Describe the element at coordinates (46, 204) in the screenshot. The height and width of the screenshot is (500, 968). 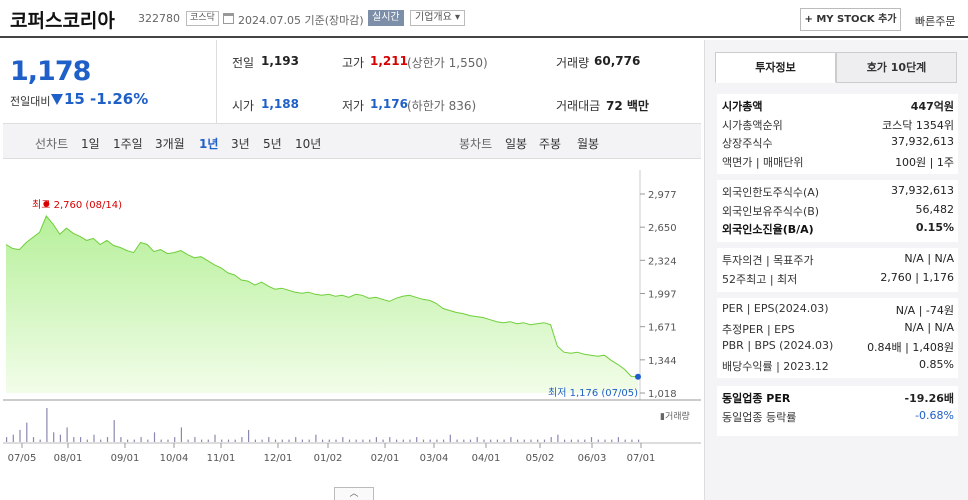
I see `high-point-marker` at that location.